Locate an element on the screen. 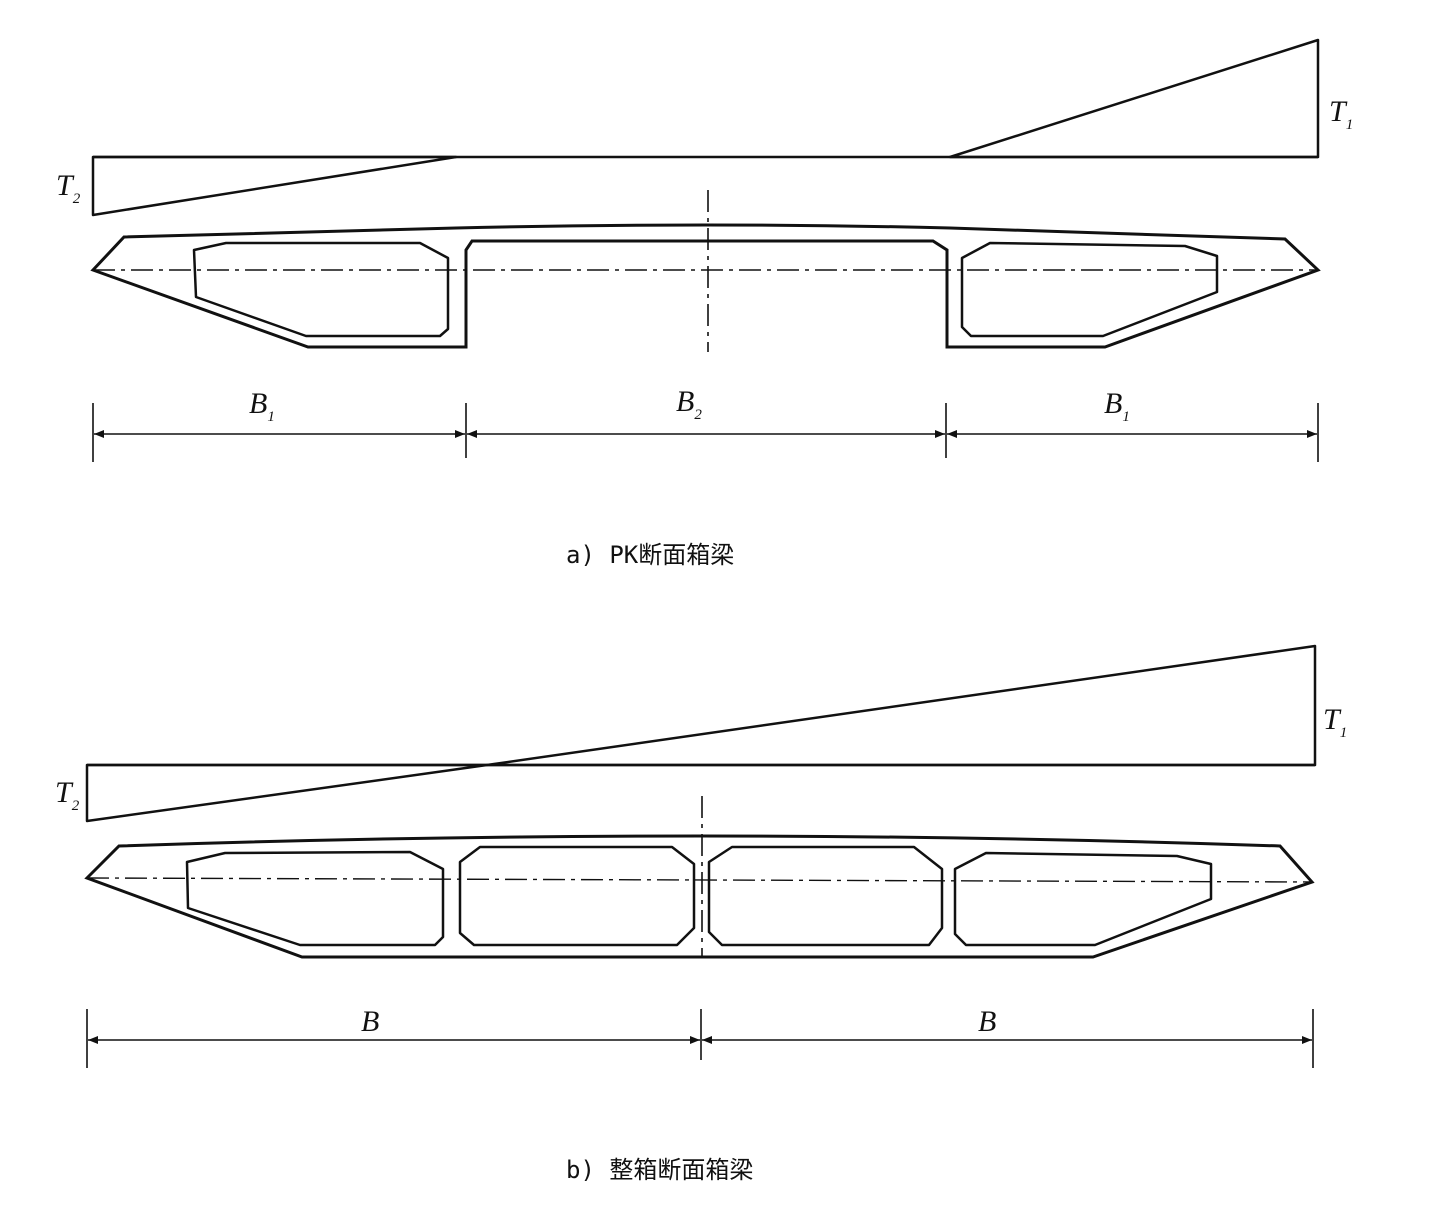  girder-outline-left is located at coordinates (705, 286).